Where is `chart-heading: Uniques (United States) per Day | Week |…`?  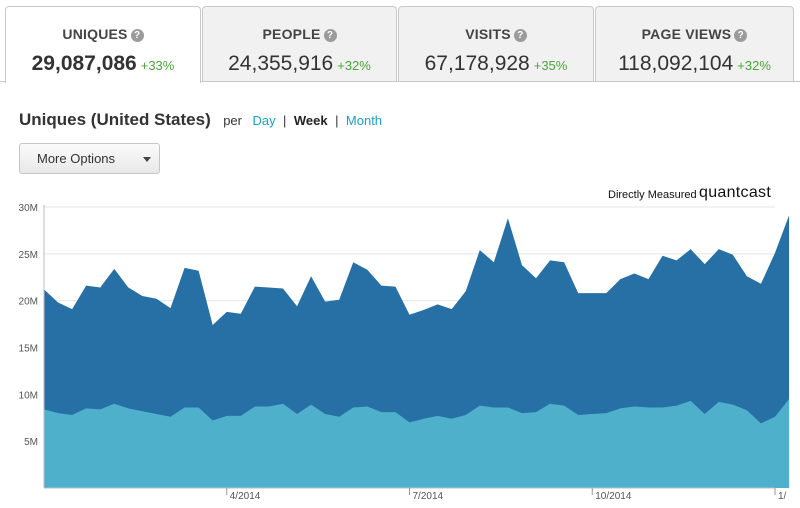 chart-heading: Uniques (United States) per Day | Week |… is located at coordinates (200, 120).